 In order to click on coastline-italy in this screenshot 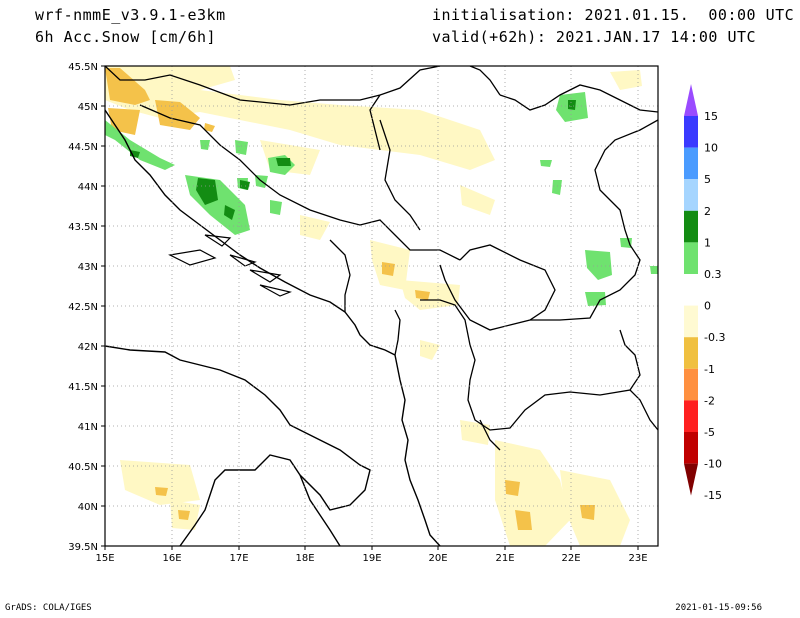, I will do `click(238, 445)`.